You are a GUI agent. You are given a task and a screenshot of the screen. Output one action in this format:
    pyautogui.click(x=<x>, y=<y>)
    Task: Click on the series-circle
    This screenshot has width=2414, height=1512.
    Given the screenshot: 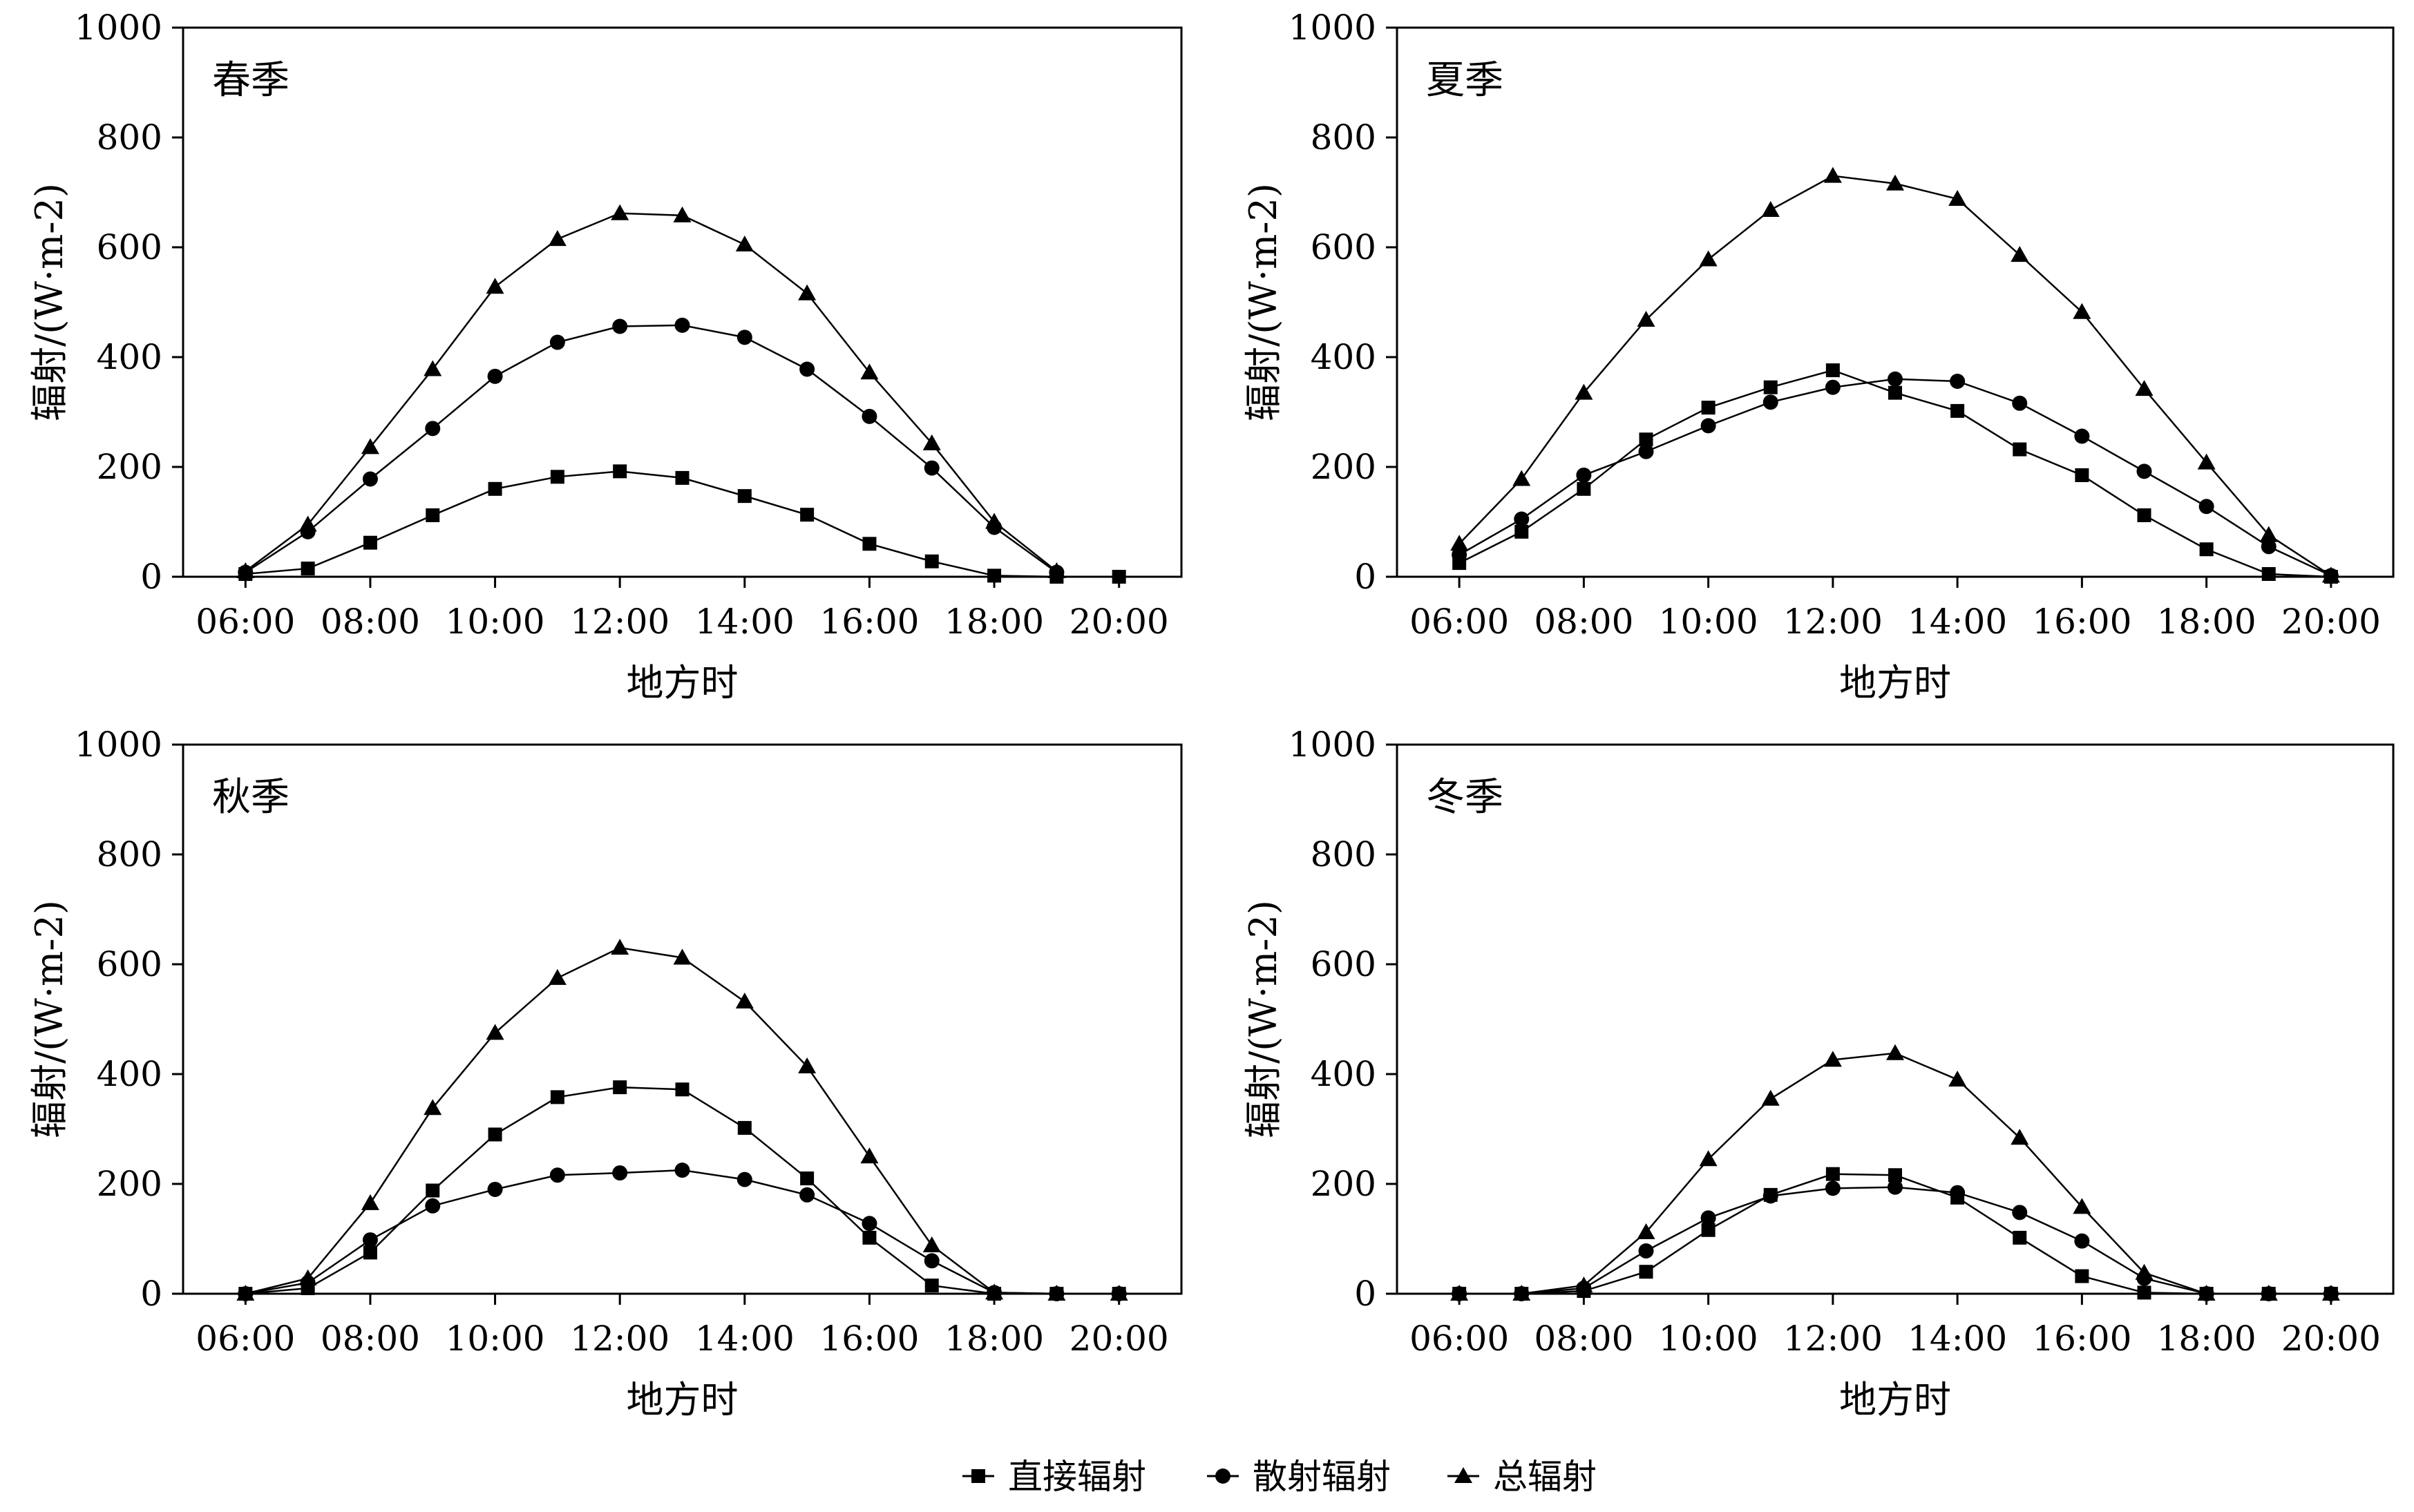 What is the action you would take?
    pyautogui.click(x=652, y=448)
    